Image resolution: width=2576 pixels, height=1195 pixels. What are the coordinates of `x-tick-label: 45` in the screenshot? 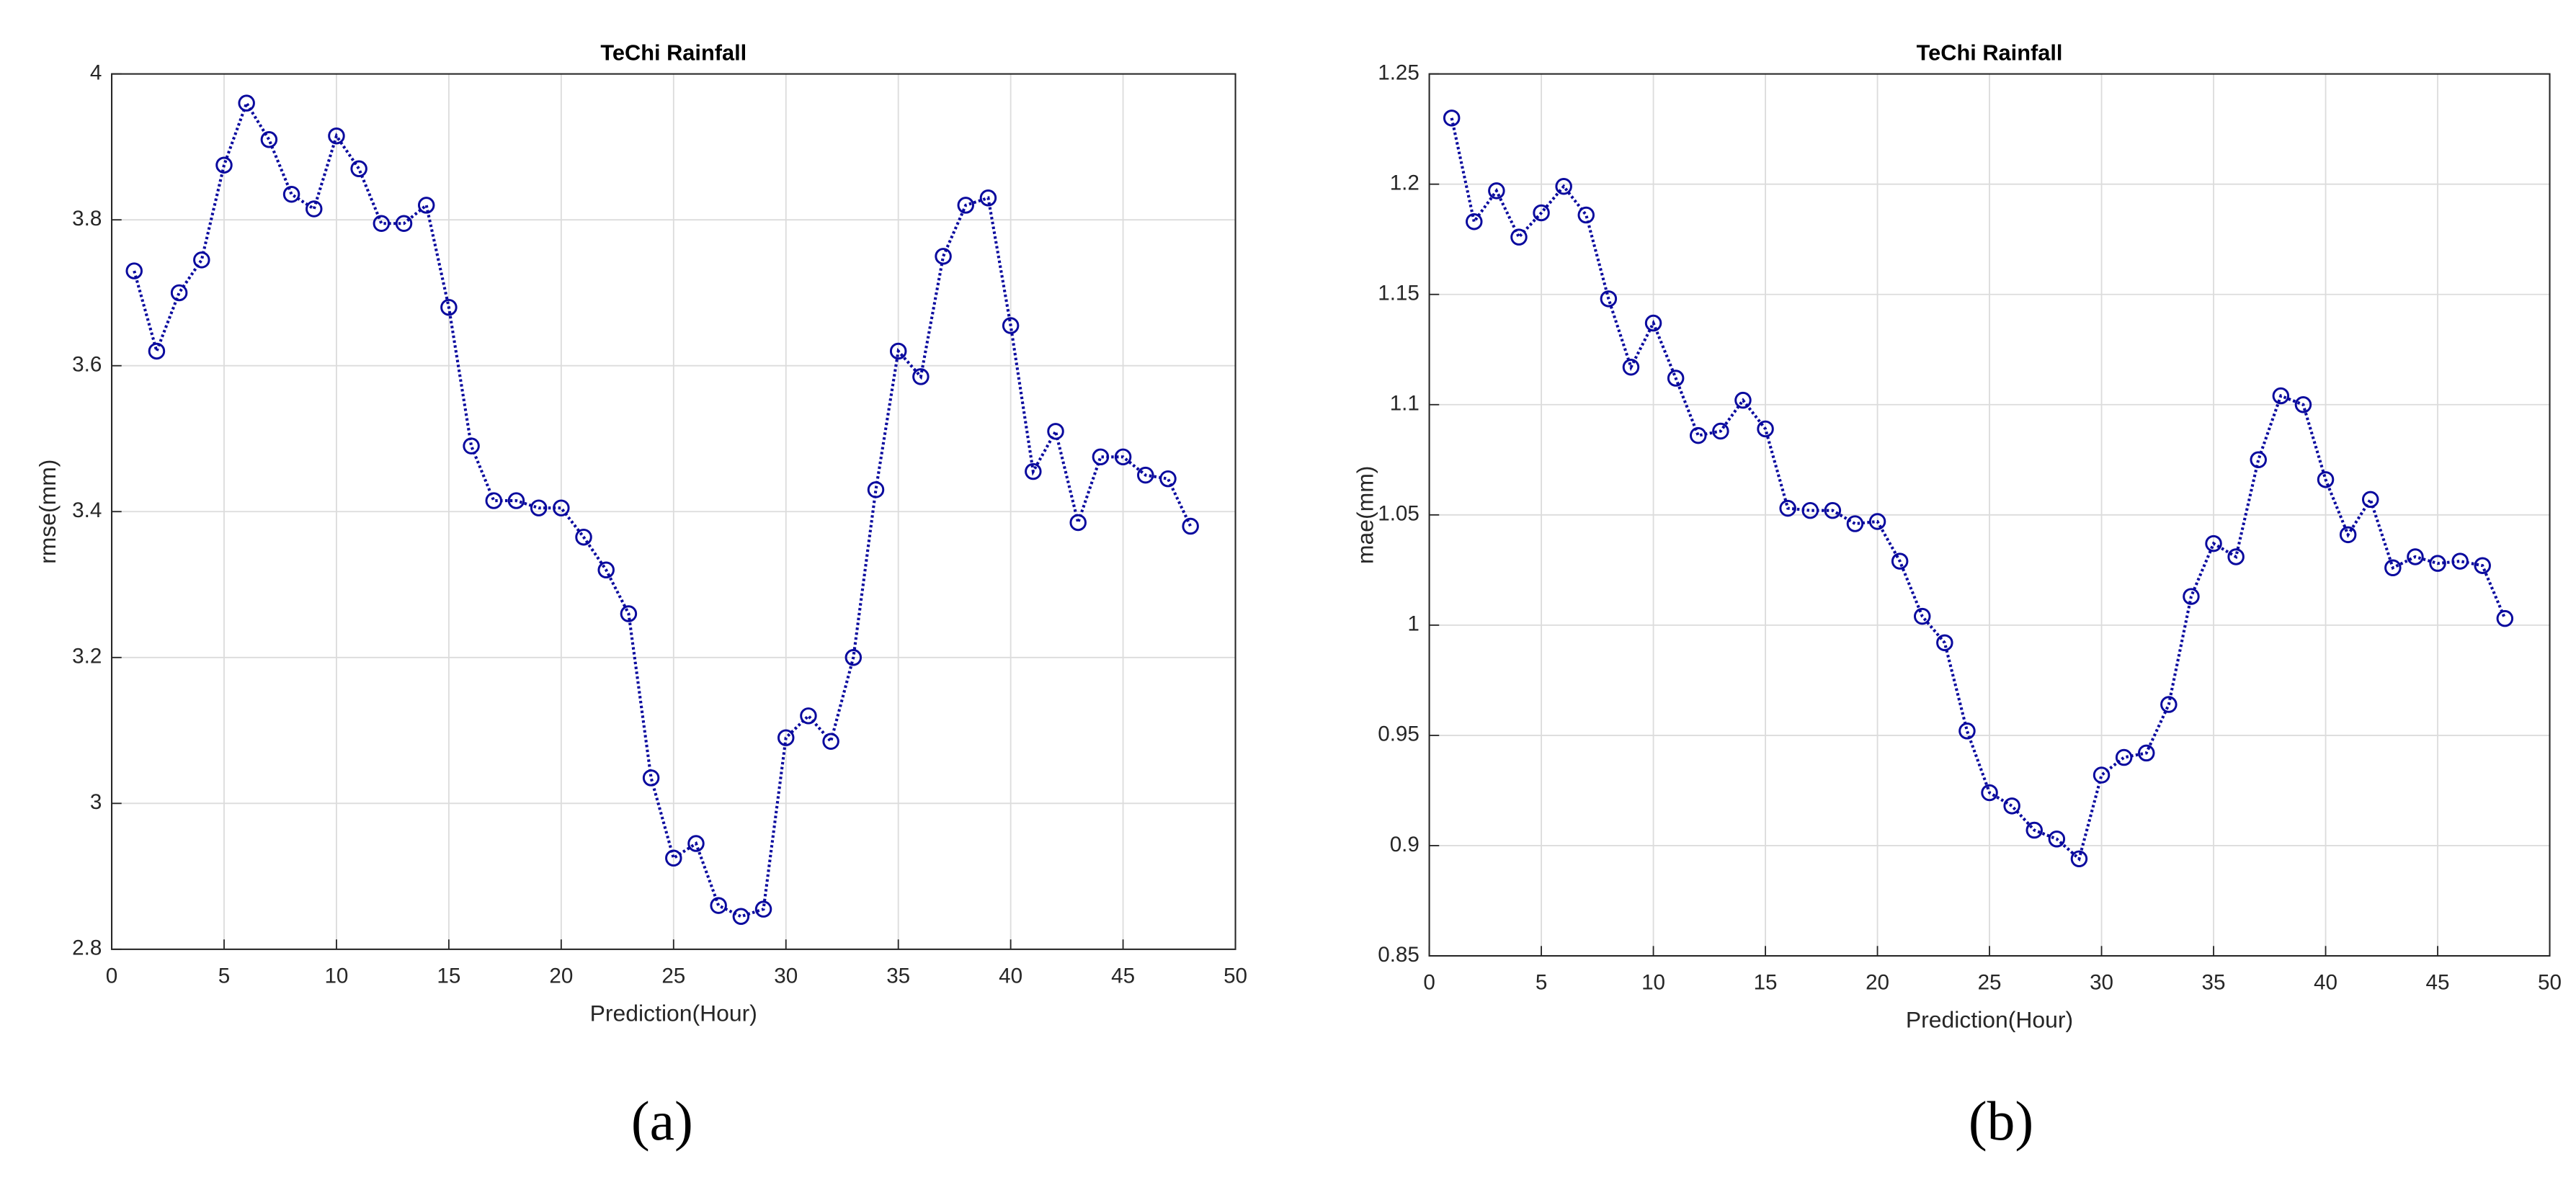 It's located at (1123, 976).